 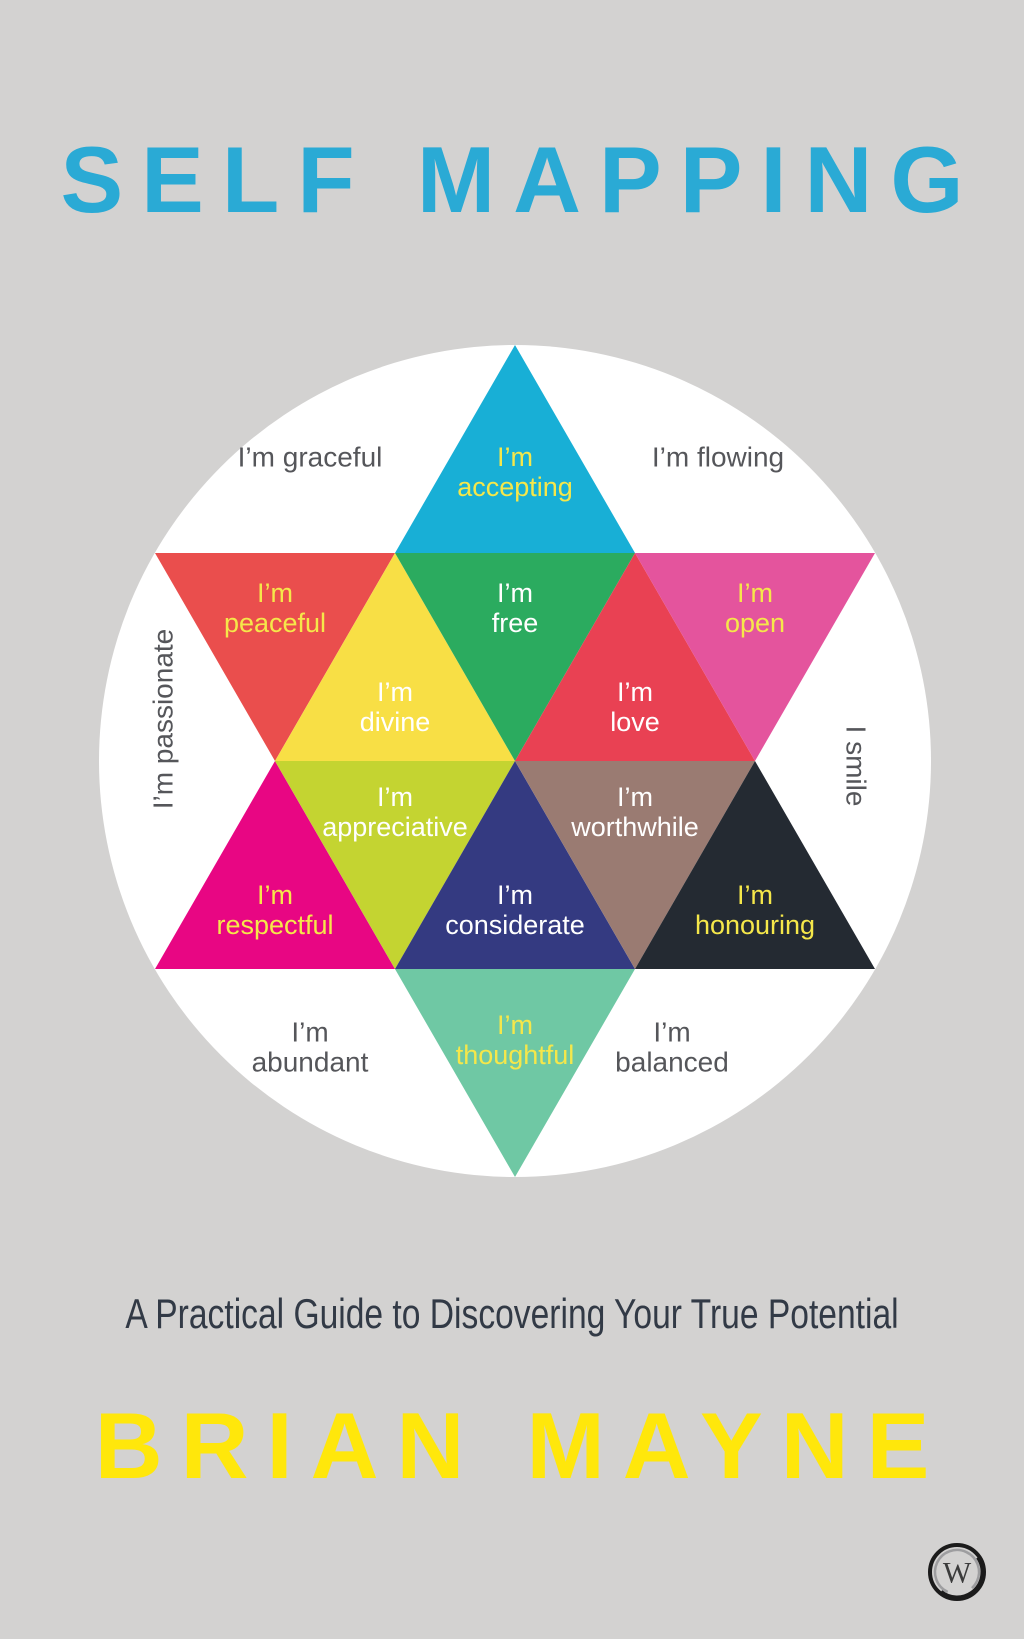 I want to click on triangle-accepting, so click(x=515, y=449).